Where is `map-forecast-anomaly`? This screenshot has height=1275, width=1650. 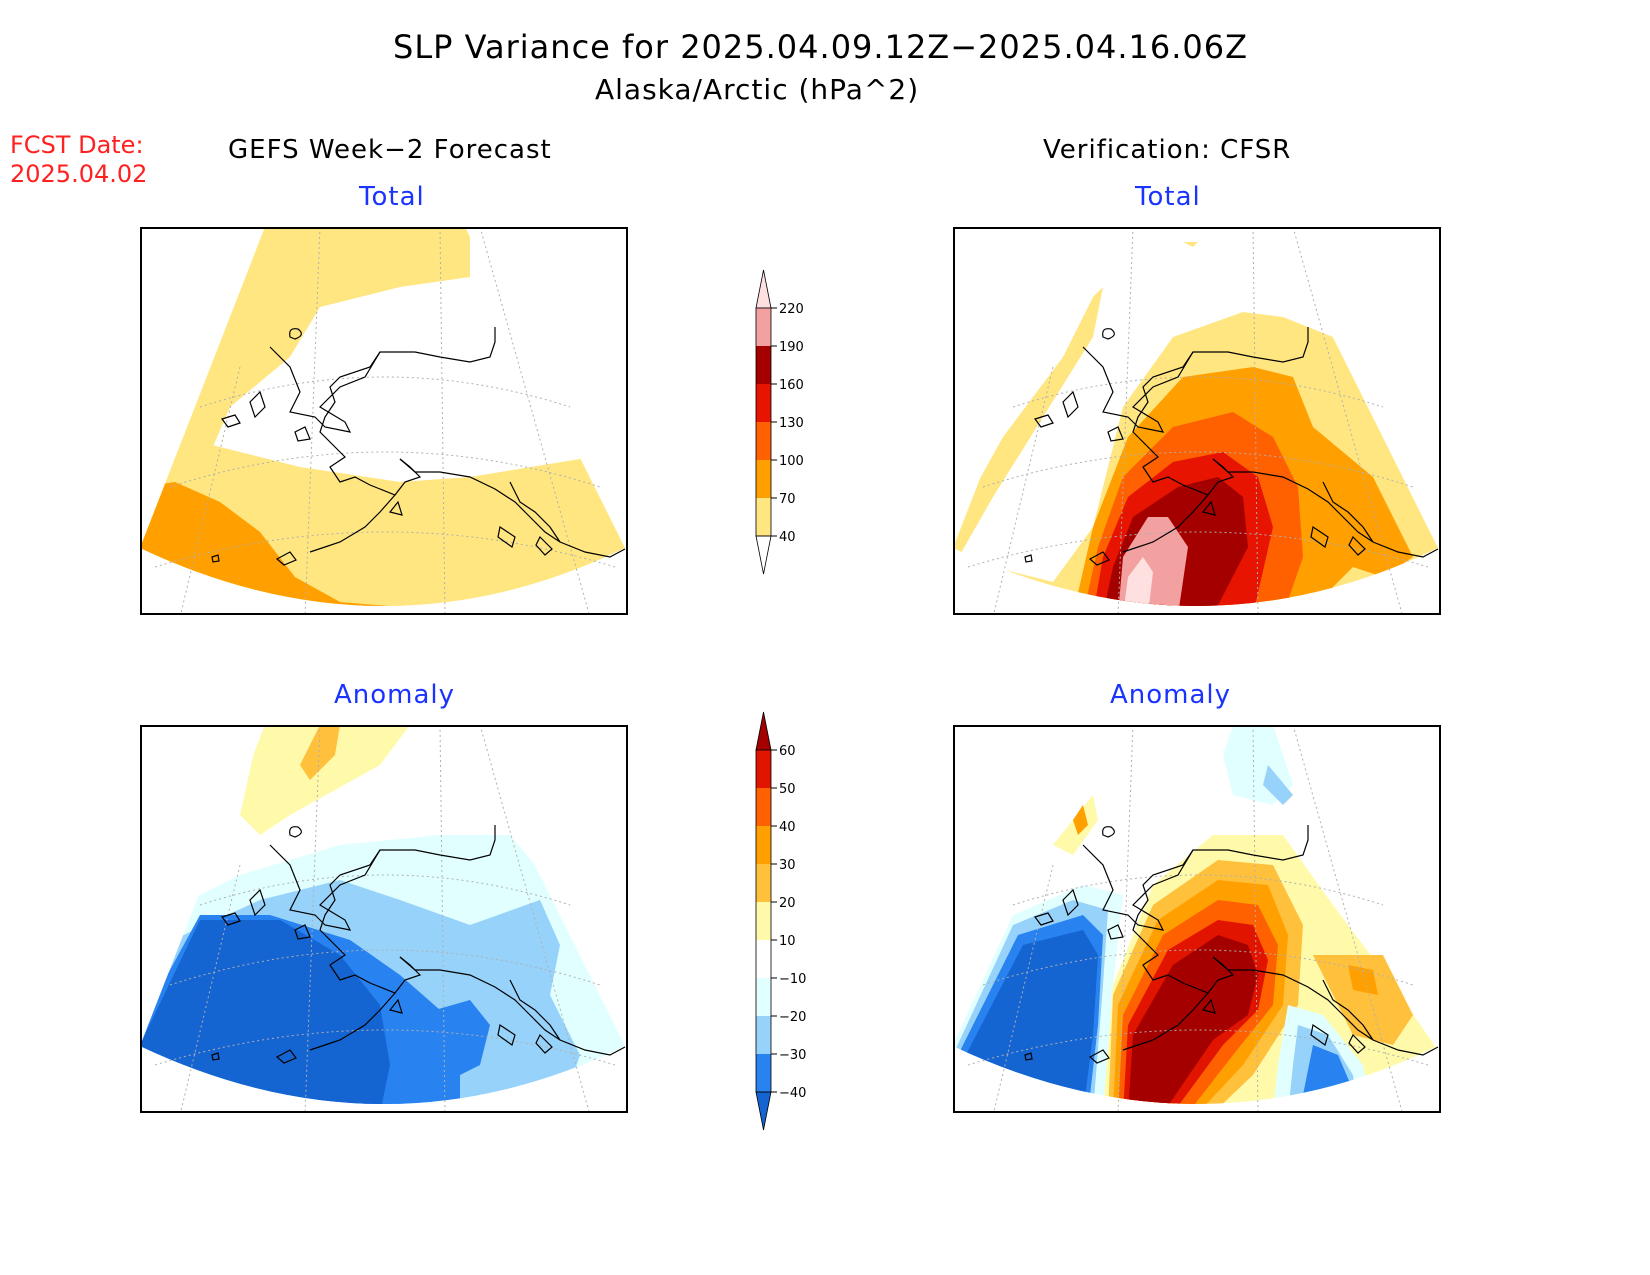
map-forecast-anomaly is located at coordinates (384, 919).